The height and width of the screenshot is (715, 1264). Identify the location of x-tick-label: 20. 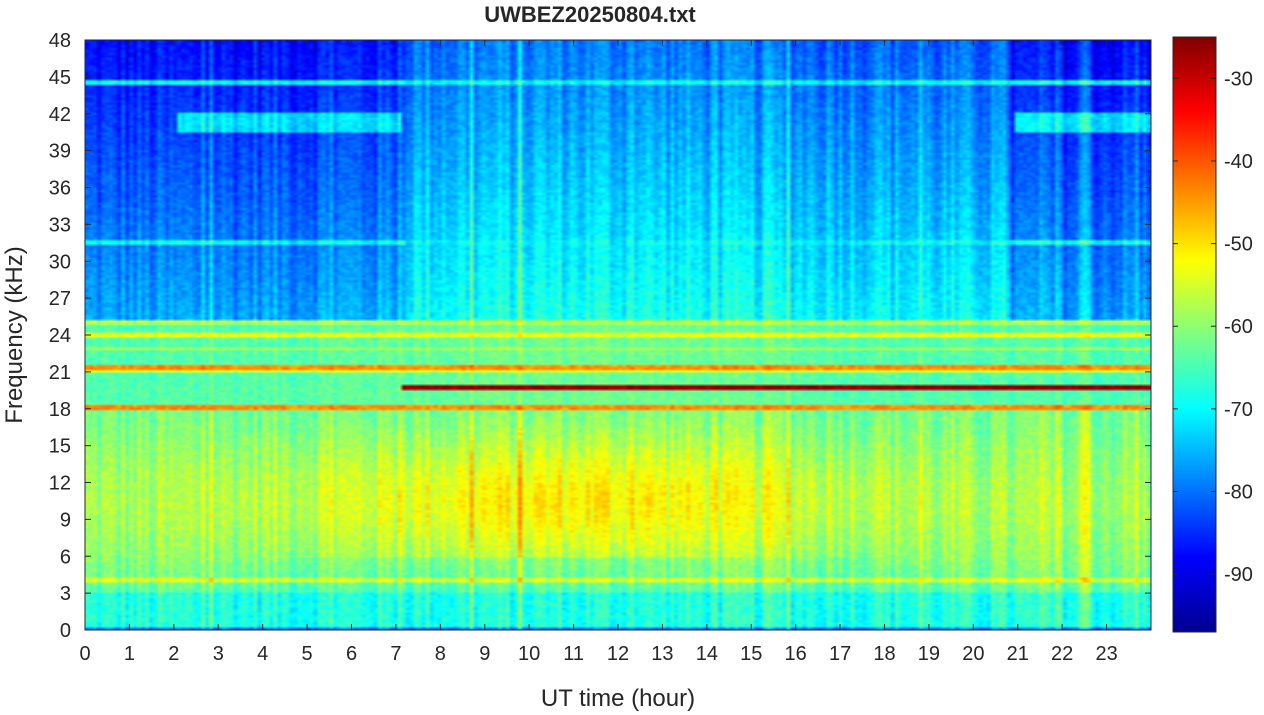
(973, 654).